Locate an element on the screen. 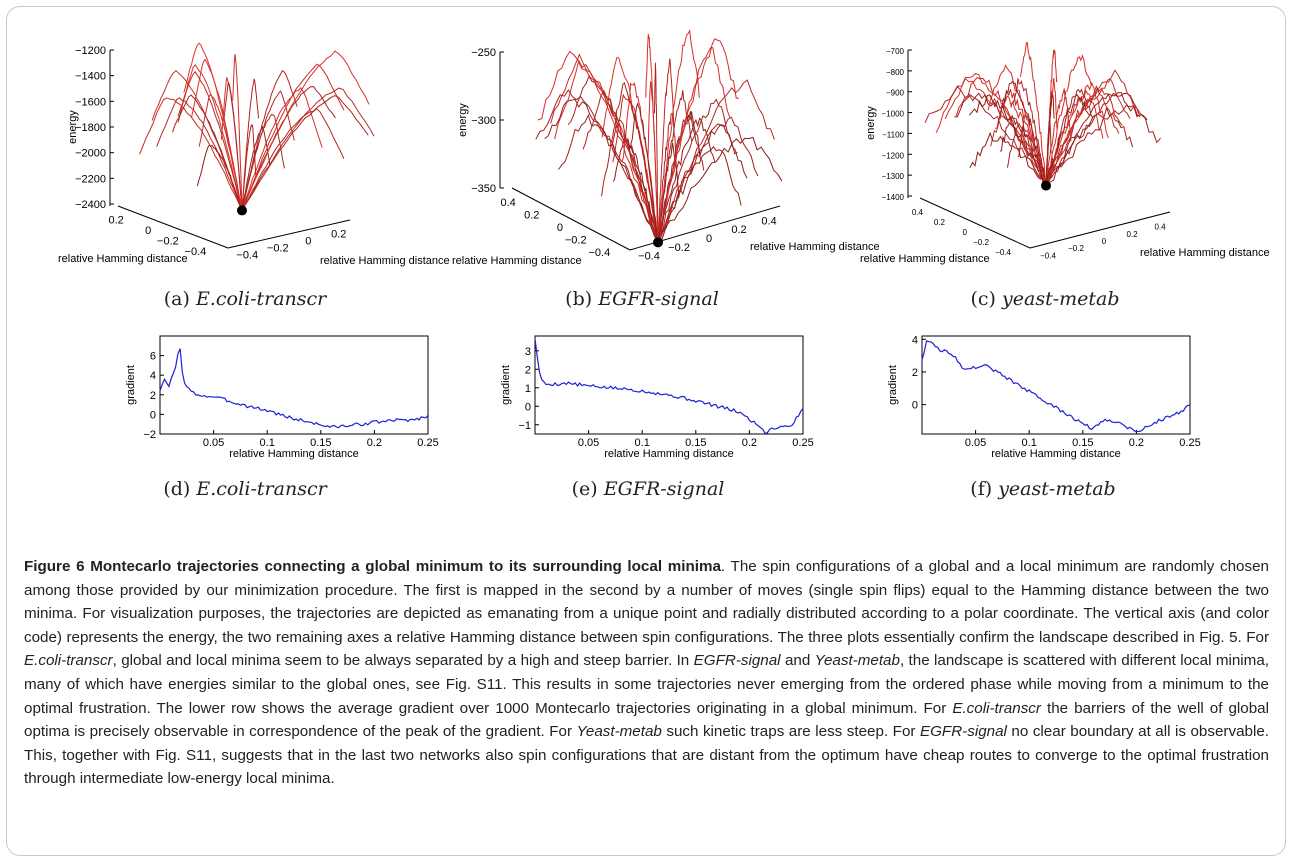 The height and width of the screenshot is (861, 1292). z-tick-label: −2400 is located at coordinates (90, 205).